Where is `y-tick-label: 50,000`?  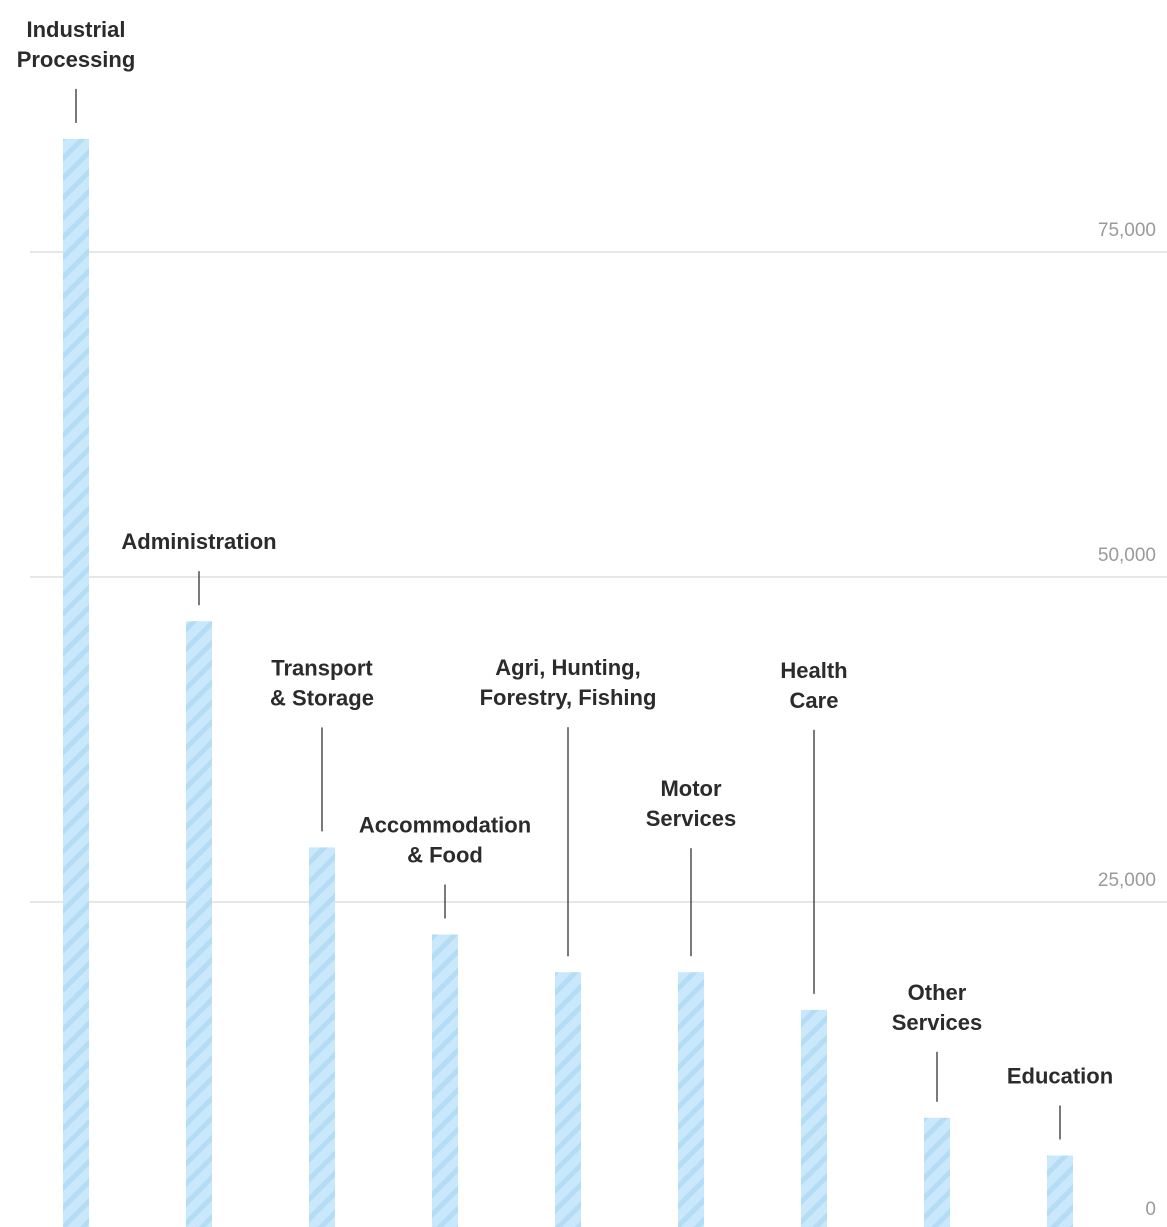 y-tick-label: 50,000 is located at coordinates (1127, 555).